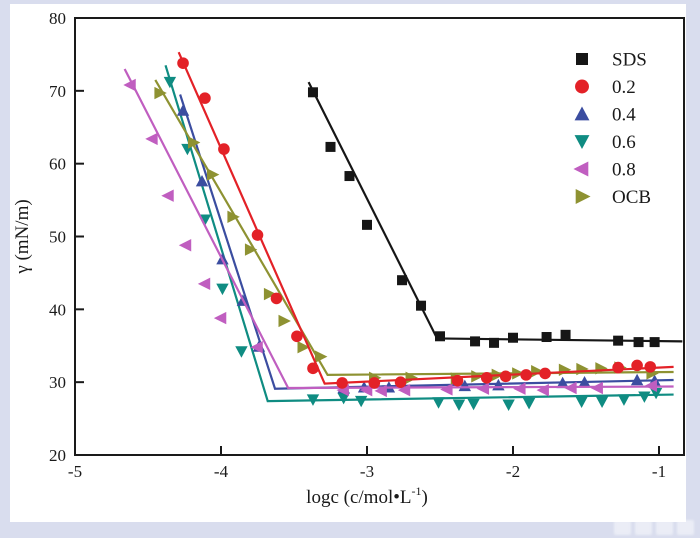  Describe the element at coordinates (57, 164) in the screenshot. I see `y-tick-label: 60` at that location.